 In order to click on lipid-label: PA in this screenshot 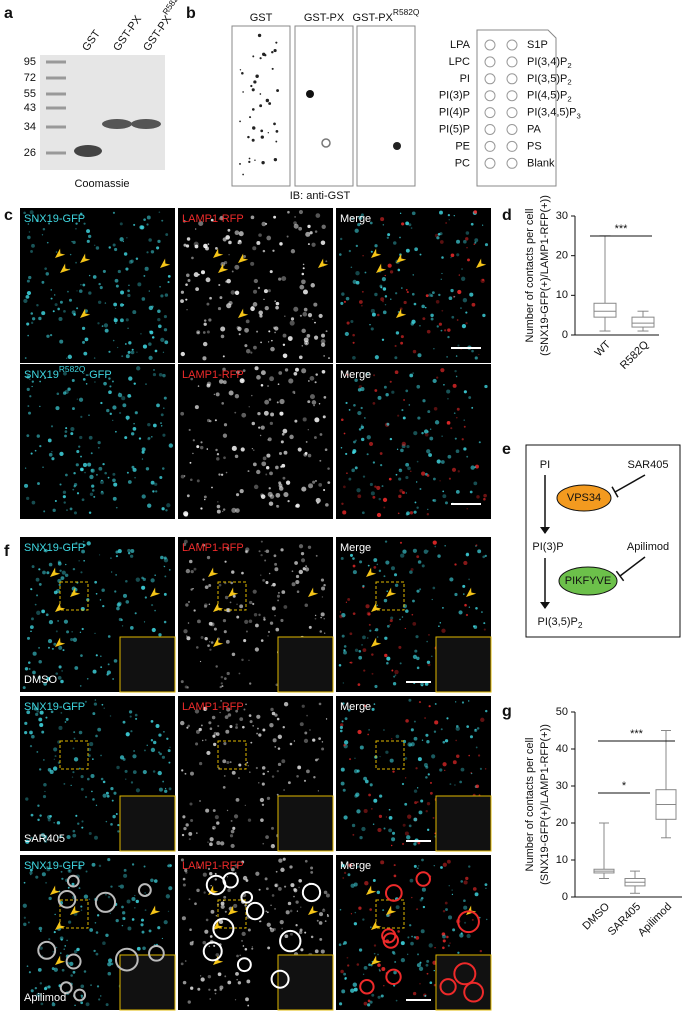, I will do `click(534, 129)`.